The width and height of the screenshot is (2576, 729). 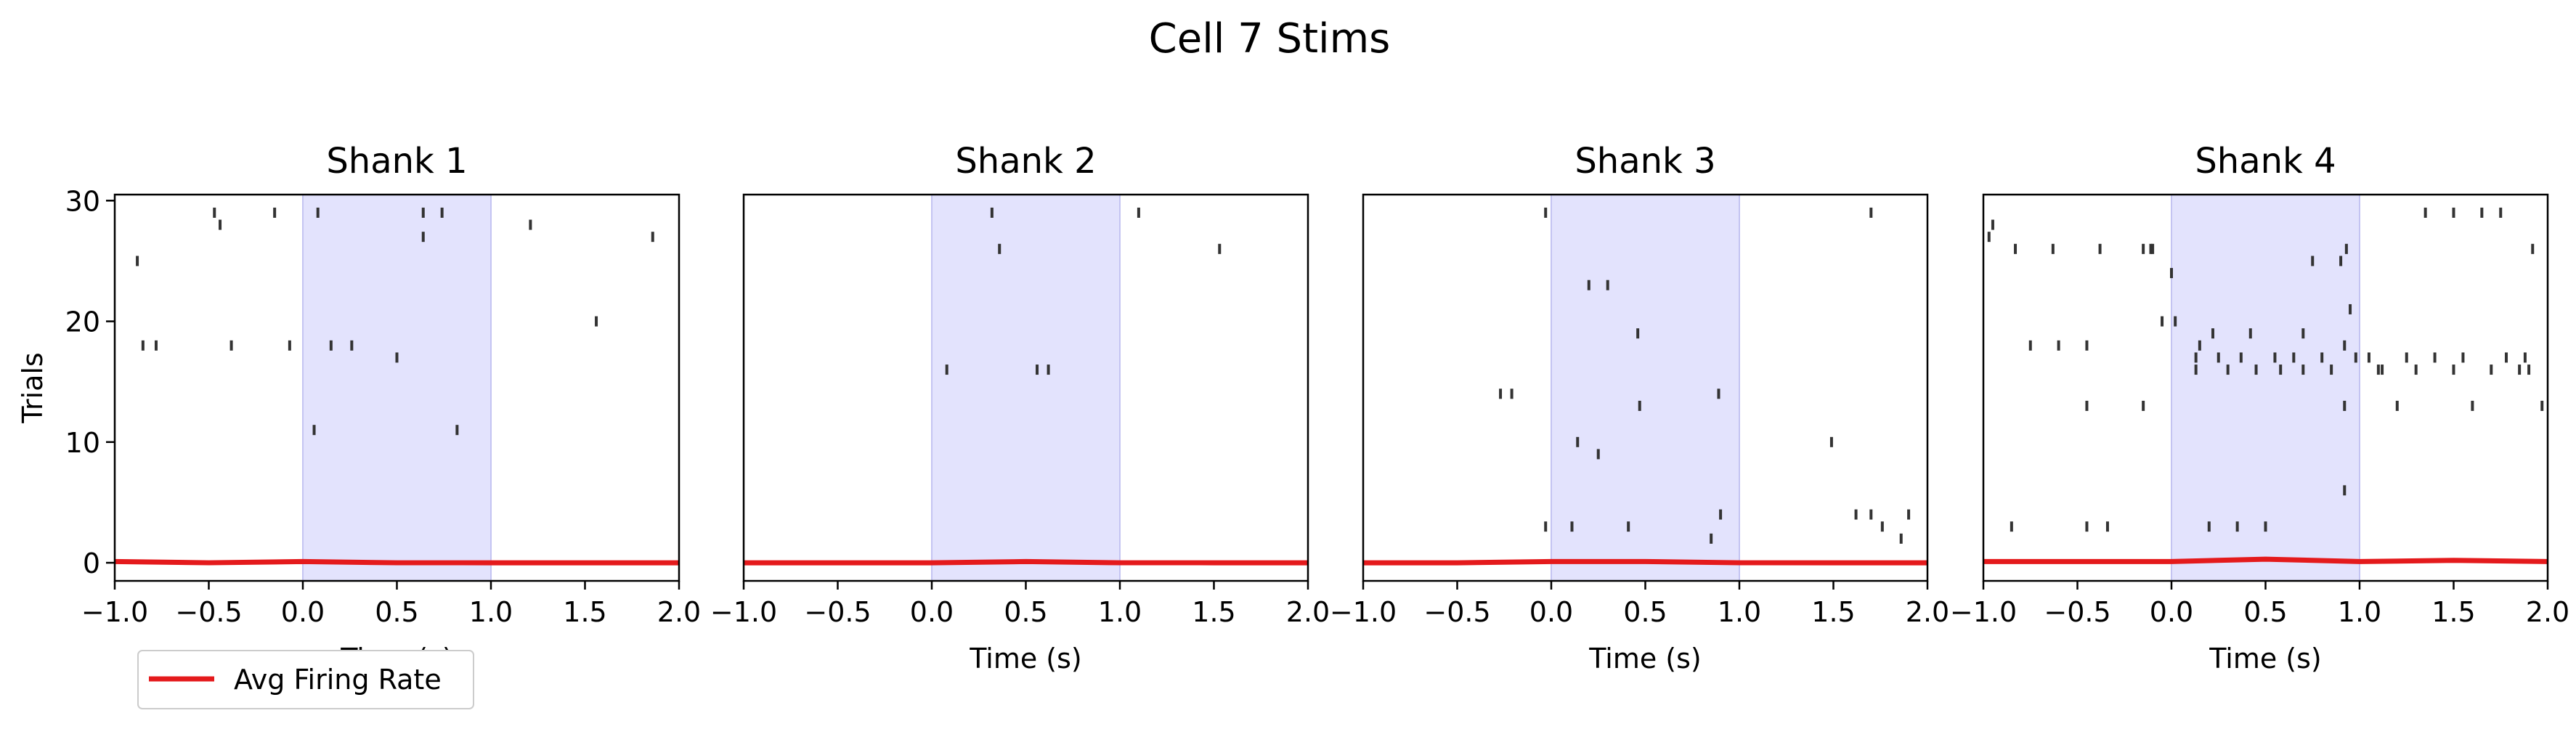 I want to click on panel-title: Shank 2, so click(x=1025, y=162).